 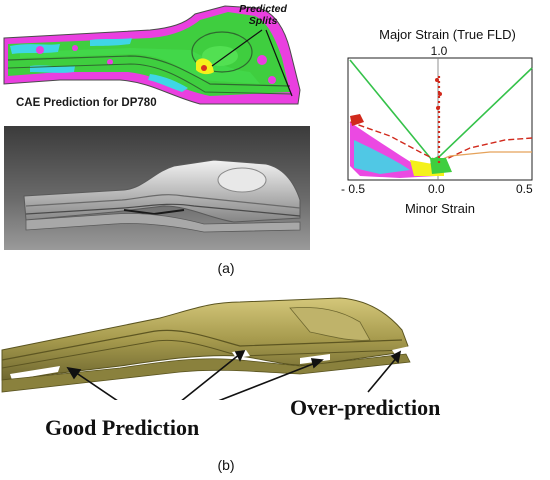 What do you see at coordinates (86, 103) in the screenshot?
I see `cae-prediction-label: CAE Prediction for DP780` at bounding box center [86, 103].